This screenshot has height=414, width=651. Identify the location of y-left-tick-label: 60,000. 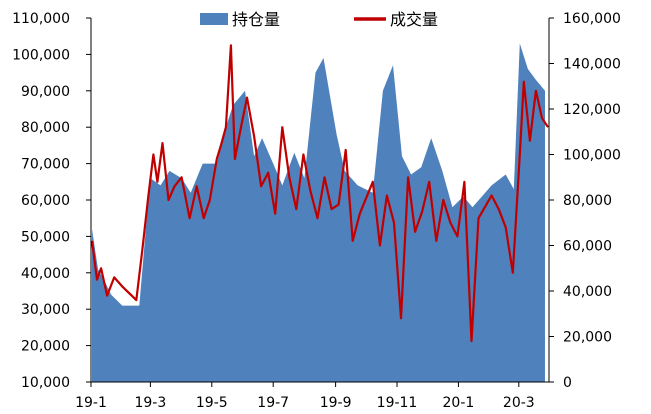
(45, 201).